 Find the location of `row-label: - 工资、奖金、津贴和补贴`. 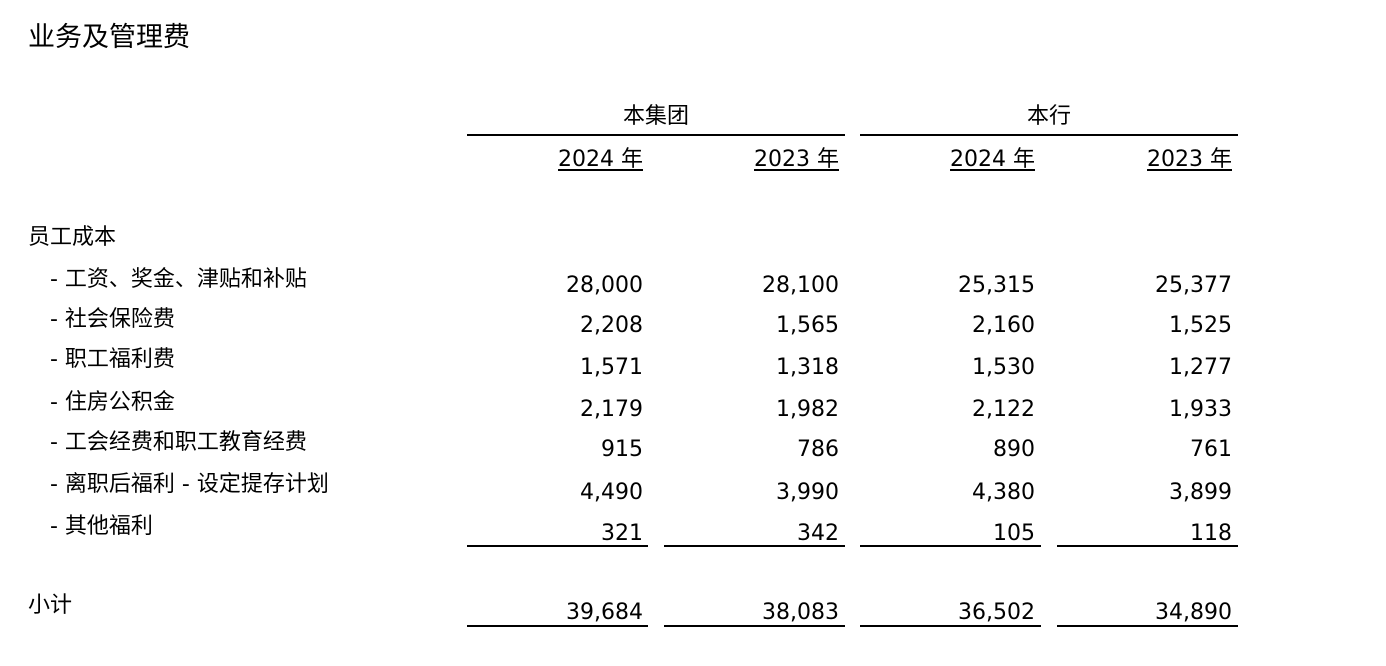

row-label: - 工资、奖金、津贴和补贴 is located at coordinates (178, 279).